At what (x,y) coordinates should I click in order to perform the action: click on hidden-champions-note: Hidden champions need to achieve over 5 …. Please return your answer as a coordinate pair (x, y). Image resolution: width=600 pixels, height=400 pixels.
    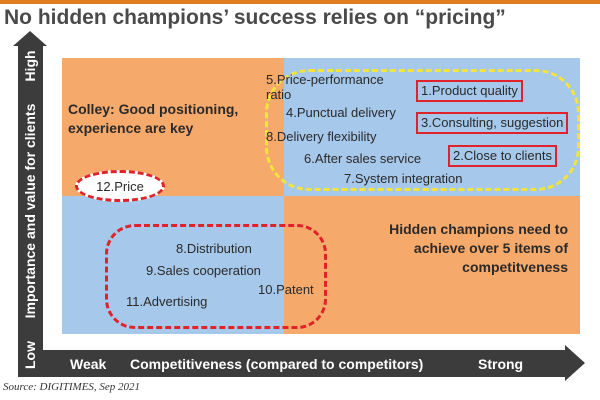
    Looking at the image, I should click on (468, 248).